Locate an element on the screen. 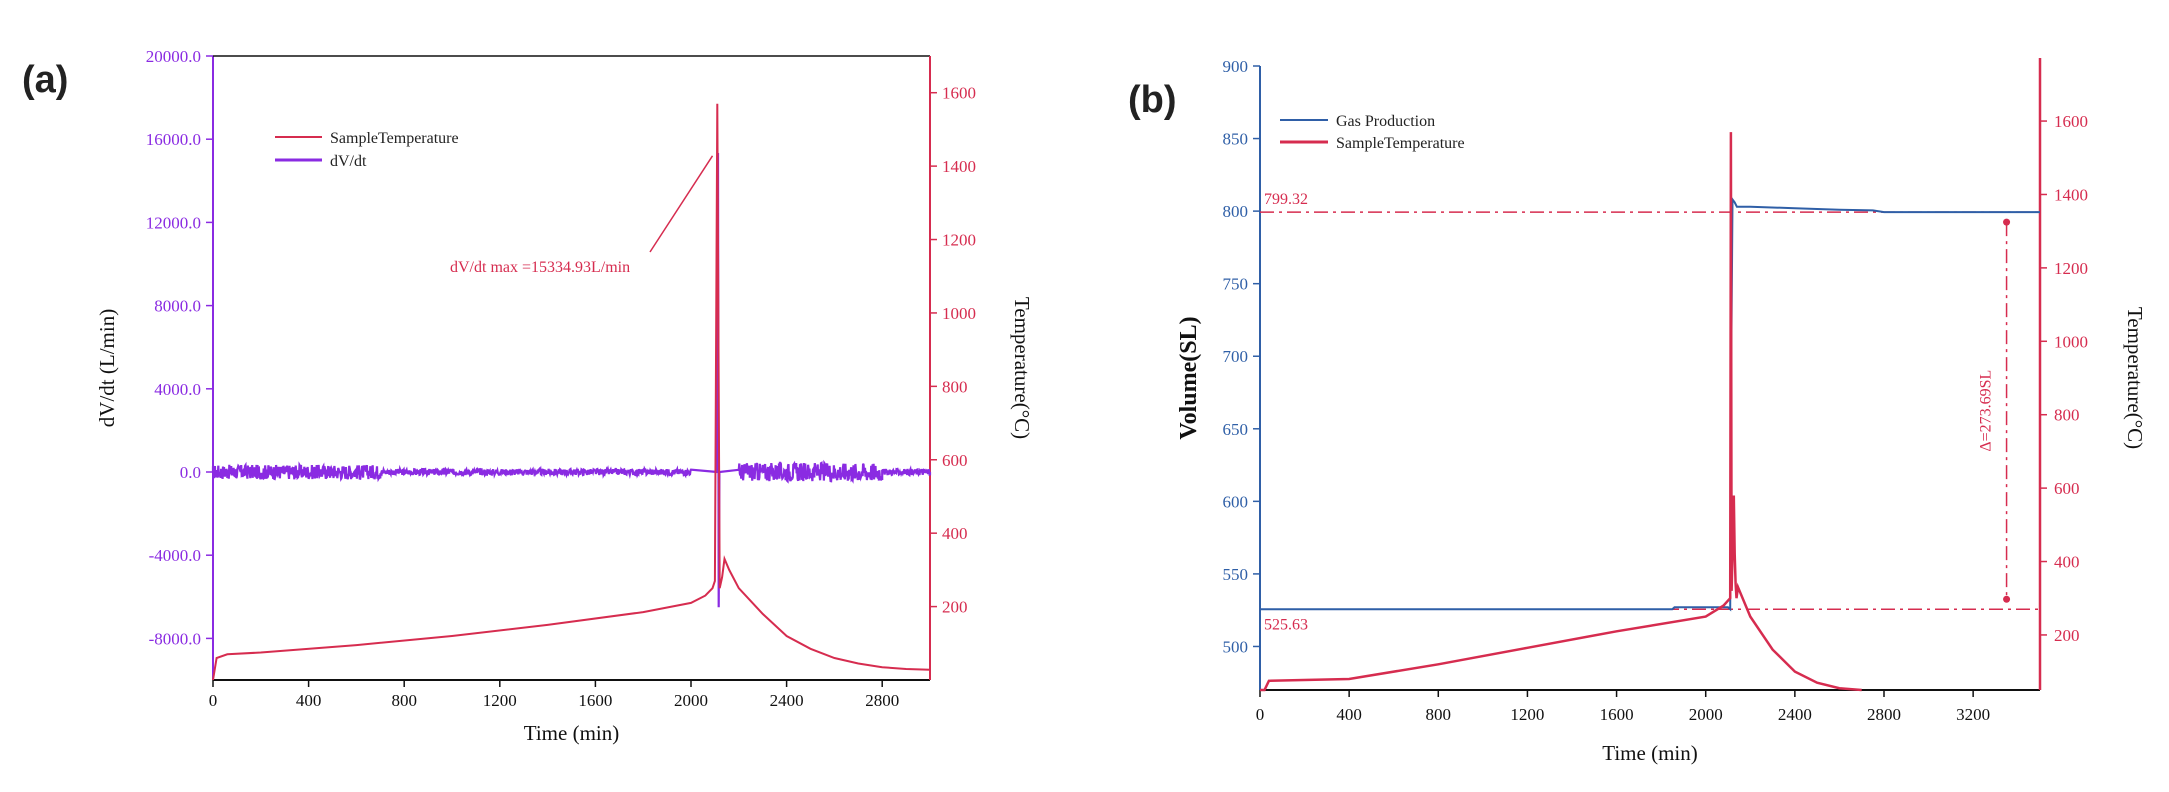  lower-level-label: 525.63 is located at coordinates (1286, 624).